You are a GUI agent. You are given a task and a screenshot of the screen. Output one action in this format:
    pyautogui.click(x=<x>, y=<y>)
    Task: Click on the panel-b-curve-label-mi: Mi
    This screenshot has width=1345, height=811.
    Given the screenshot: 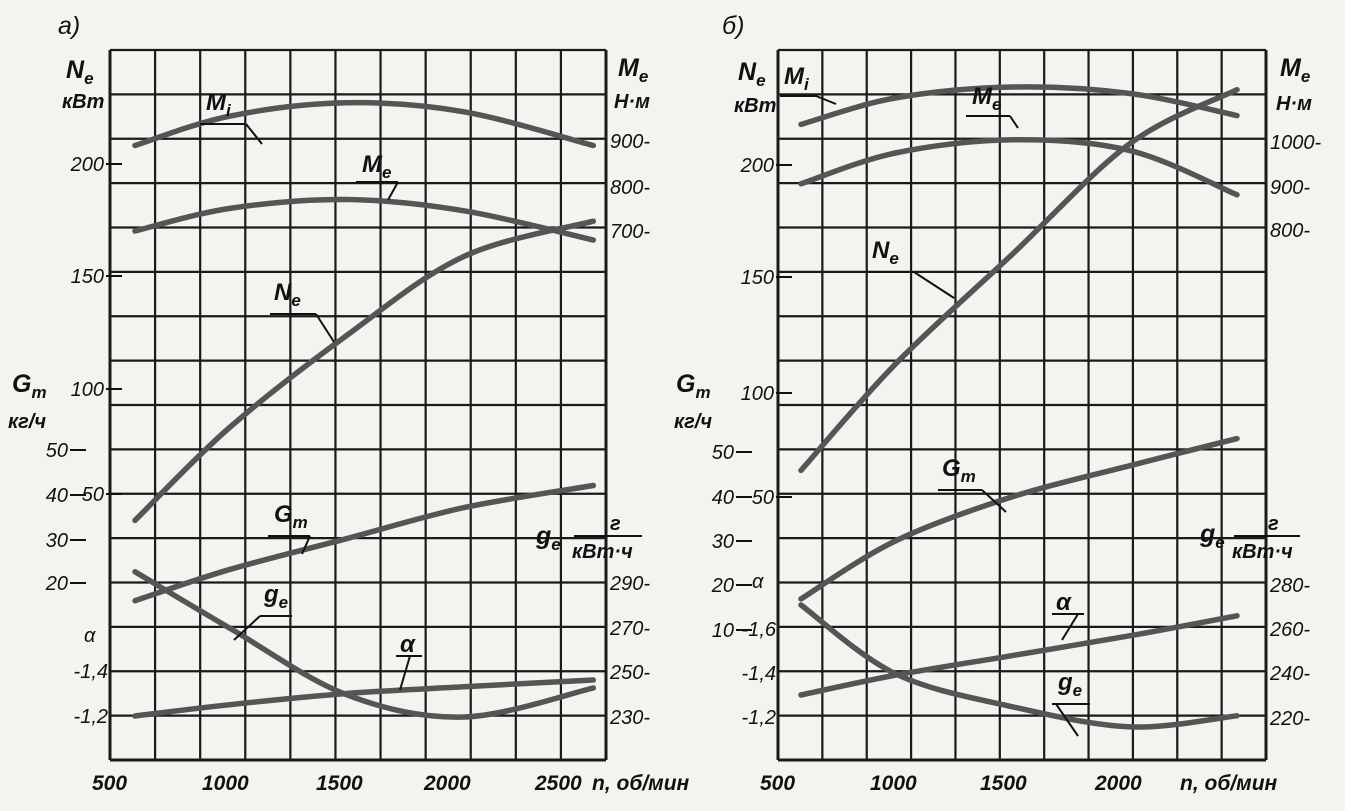 What is the action you would take?
    pyautogui.click(x=797, y=78)
    